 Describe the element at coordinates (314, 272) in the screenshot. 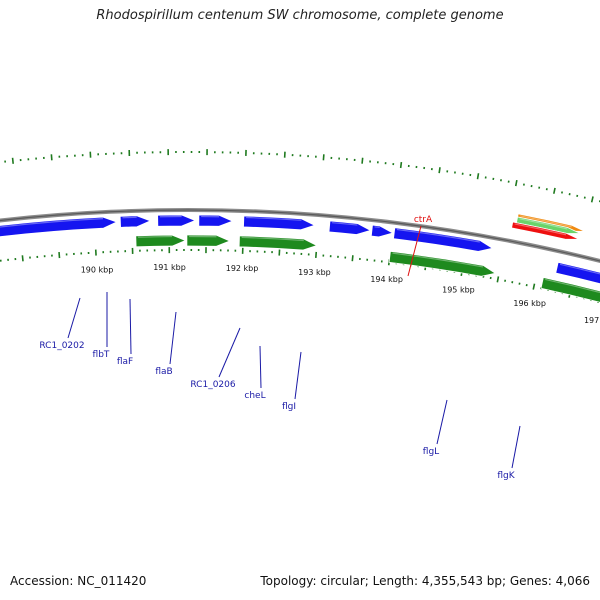

I see `kbp-tick-label: 193 kbp` at that location.